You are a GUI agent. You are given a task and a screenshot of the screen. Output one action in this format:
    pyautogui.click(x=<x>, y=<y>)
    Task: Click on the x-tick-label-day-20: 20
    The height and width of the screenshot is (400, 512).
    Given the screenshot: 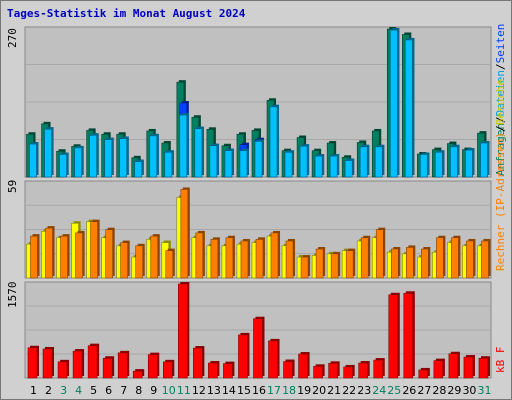 What is the action you would take?
    pyautogui.click(x=319, y=390)
    